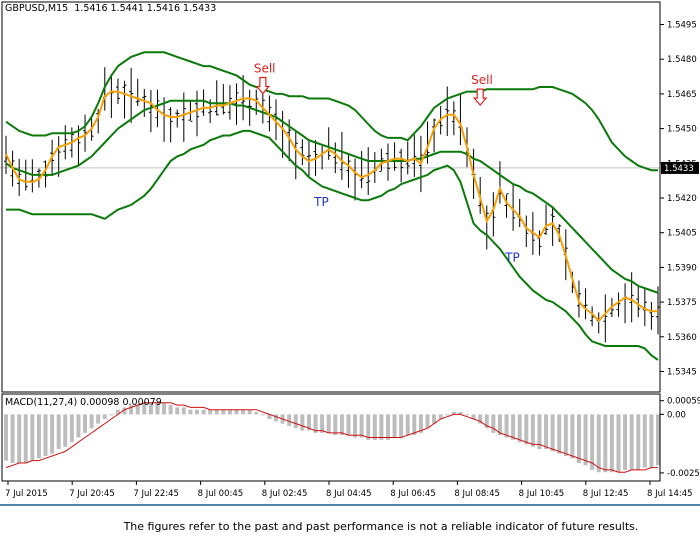  What do you see at coordinates (221, 494) in the screenshot?
I see `time-tick-label: 8 Jul 00:45` at bounding box center [221, 494].